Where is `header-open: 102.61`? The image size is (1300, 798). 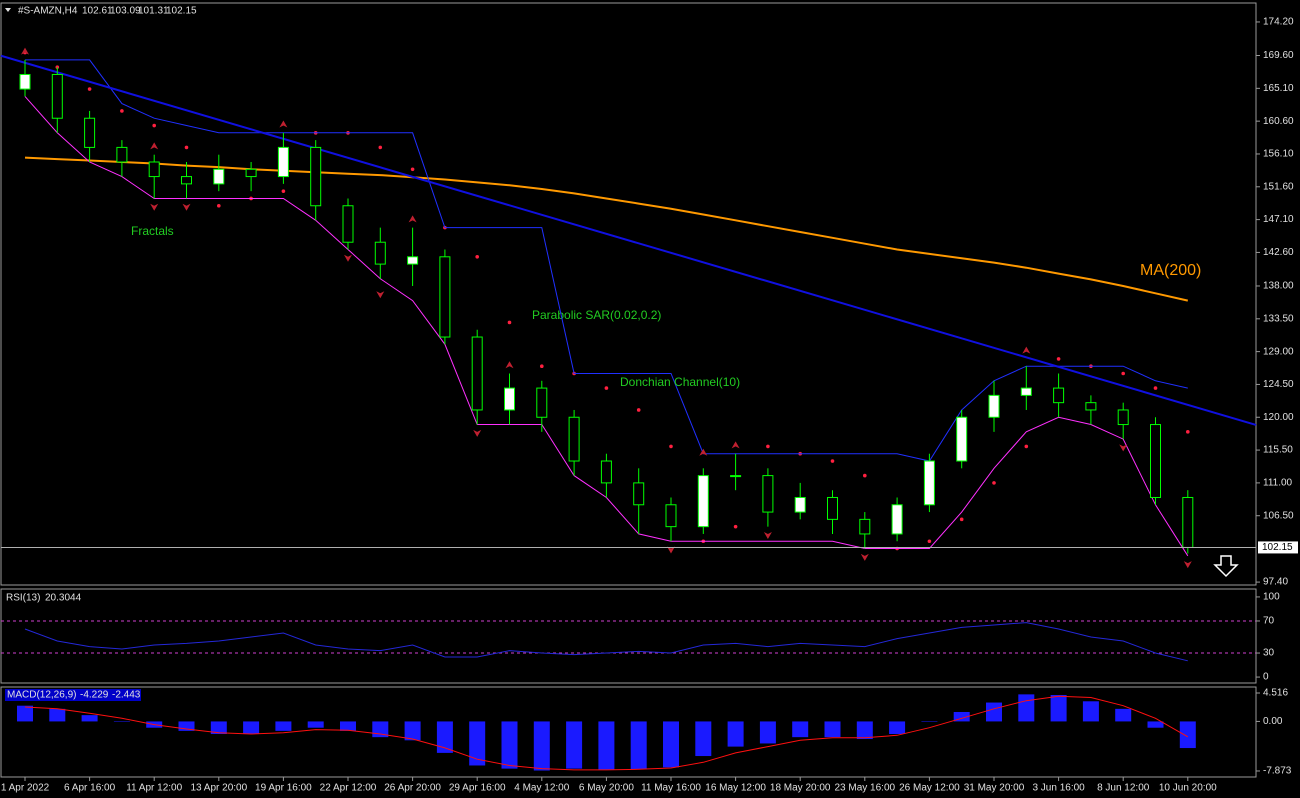
header-open: 102.61 is located at coordinates (97, 11).